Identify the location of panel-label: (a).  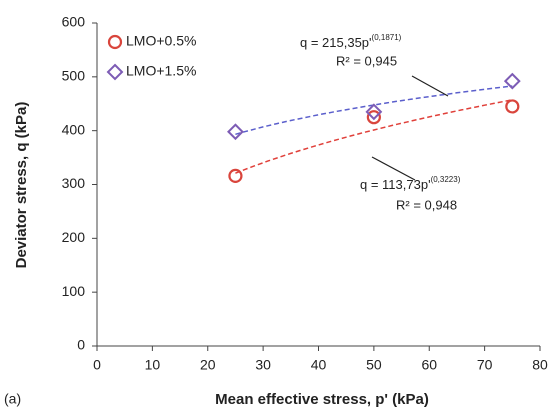
(12, 399).